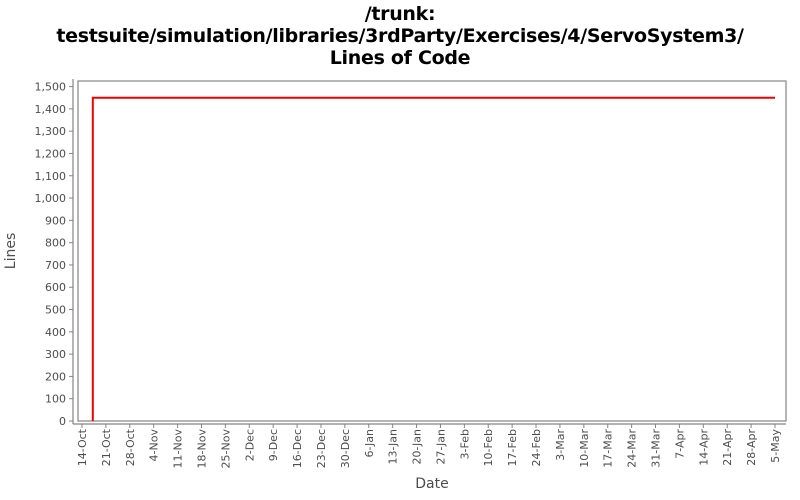  Describe the element at coordinates (417, 447) in the screenshot. I see `x-tick-label: 20-Jan` at that location.